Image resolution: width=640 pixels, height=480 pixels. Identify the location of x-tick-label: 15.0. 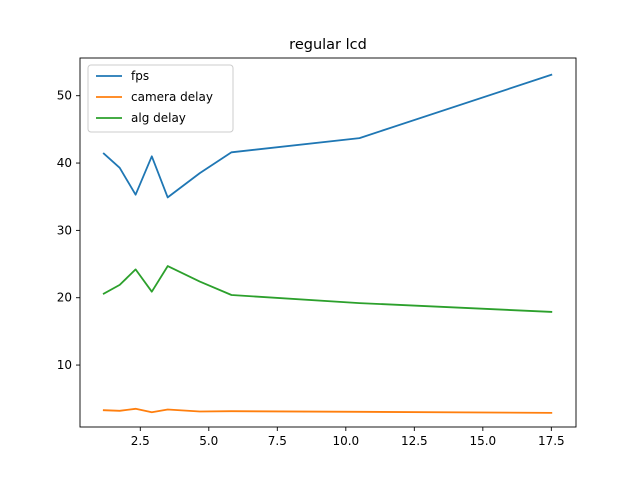
(482, 441).